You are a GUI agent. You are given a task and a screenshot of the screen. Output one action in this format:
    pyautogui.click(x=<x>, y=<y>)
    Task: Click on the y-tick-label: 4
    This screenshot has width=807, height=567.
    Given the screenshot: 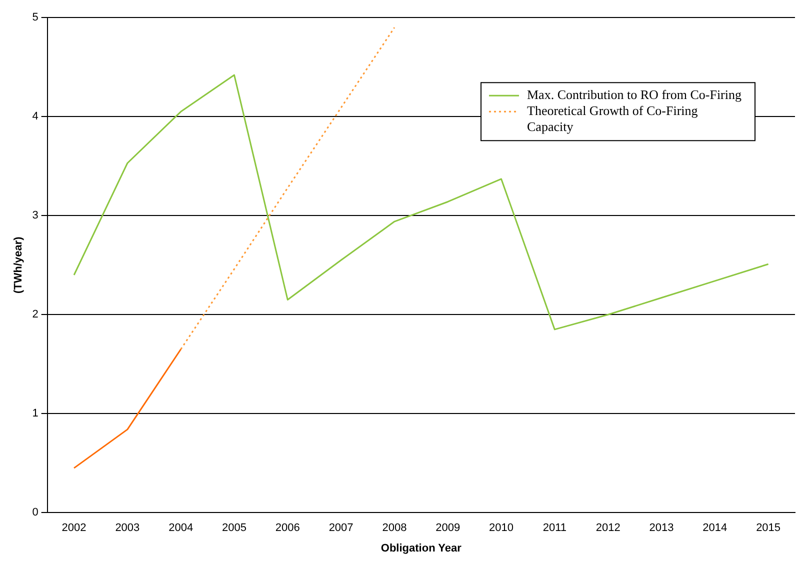 What is the action you would take?
    pyautogui.click(x=35, y=116)
    